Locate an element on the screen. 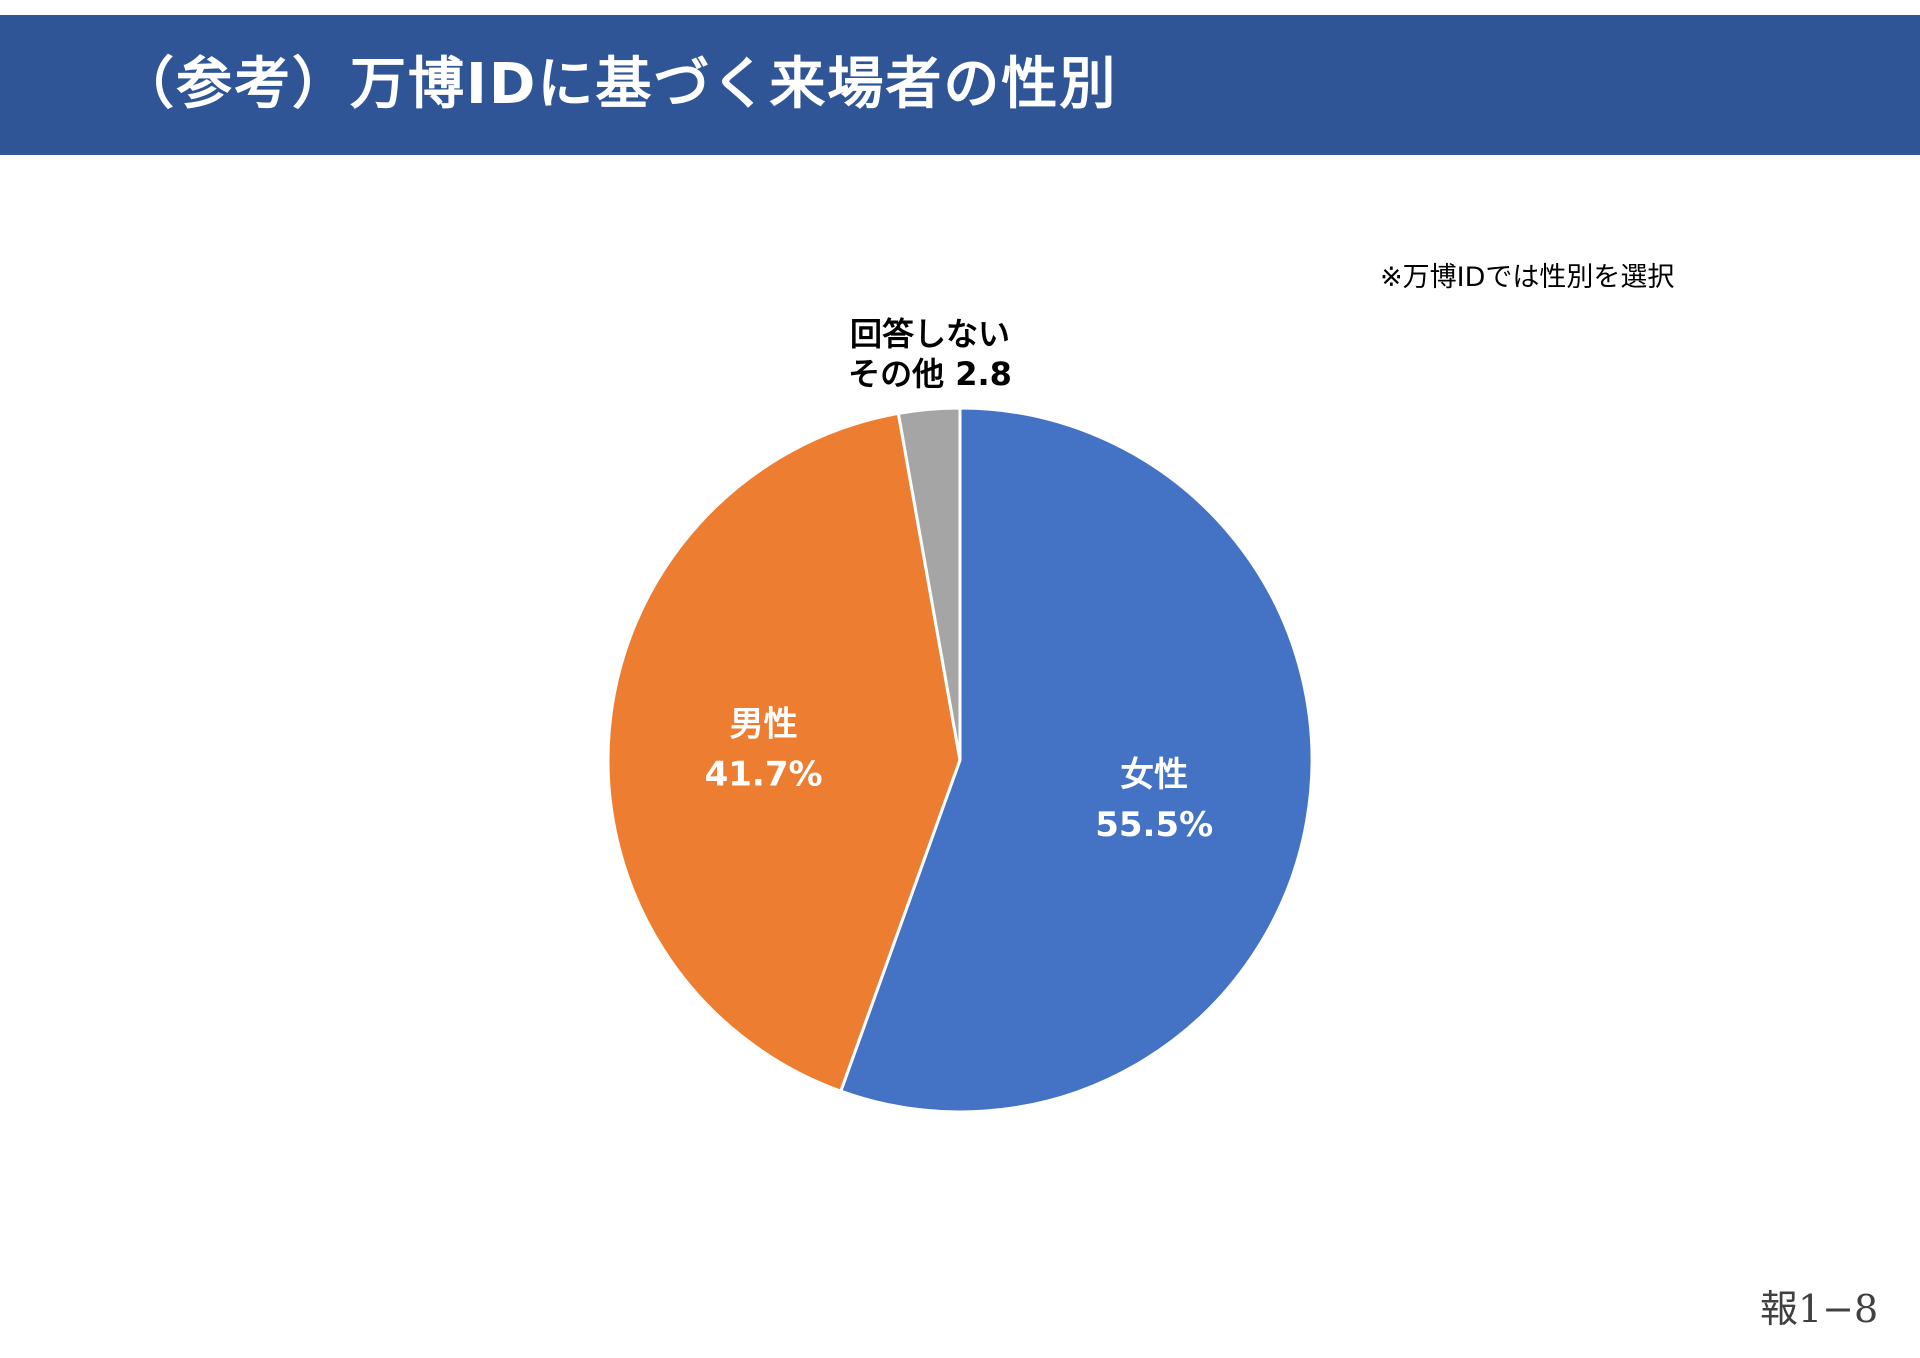  page-title: （参考）万博IDに基づく来場者の性別 is located at coordinates (618, 84).